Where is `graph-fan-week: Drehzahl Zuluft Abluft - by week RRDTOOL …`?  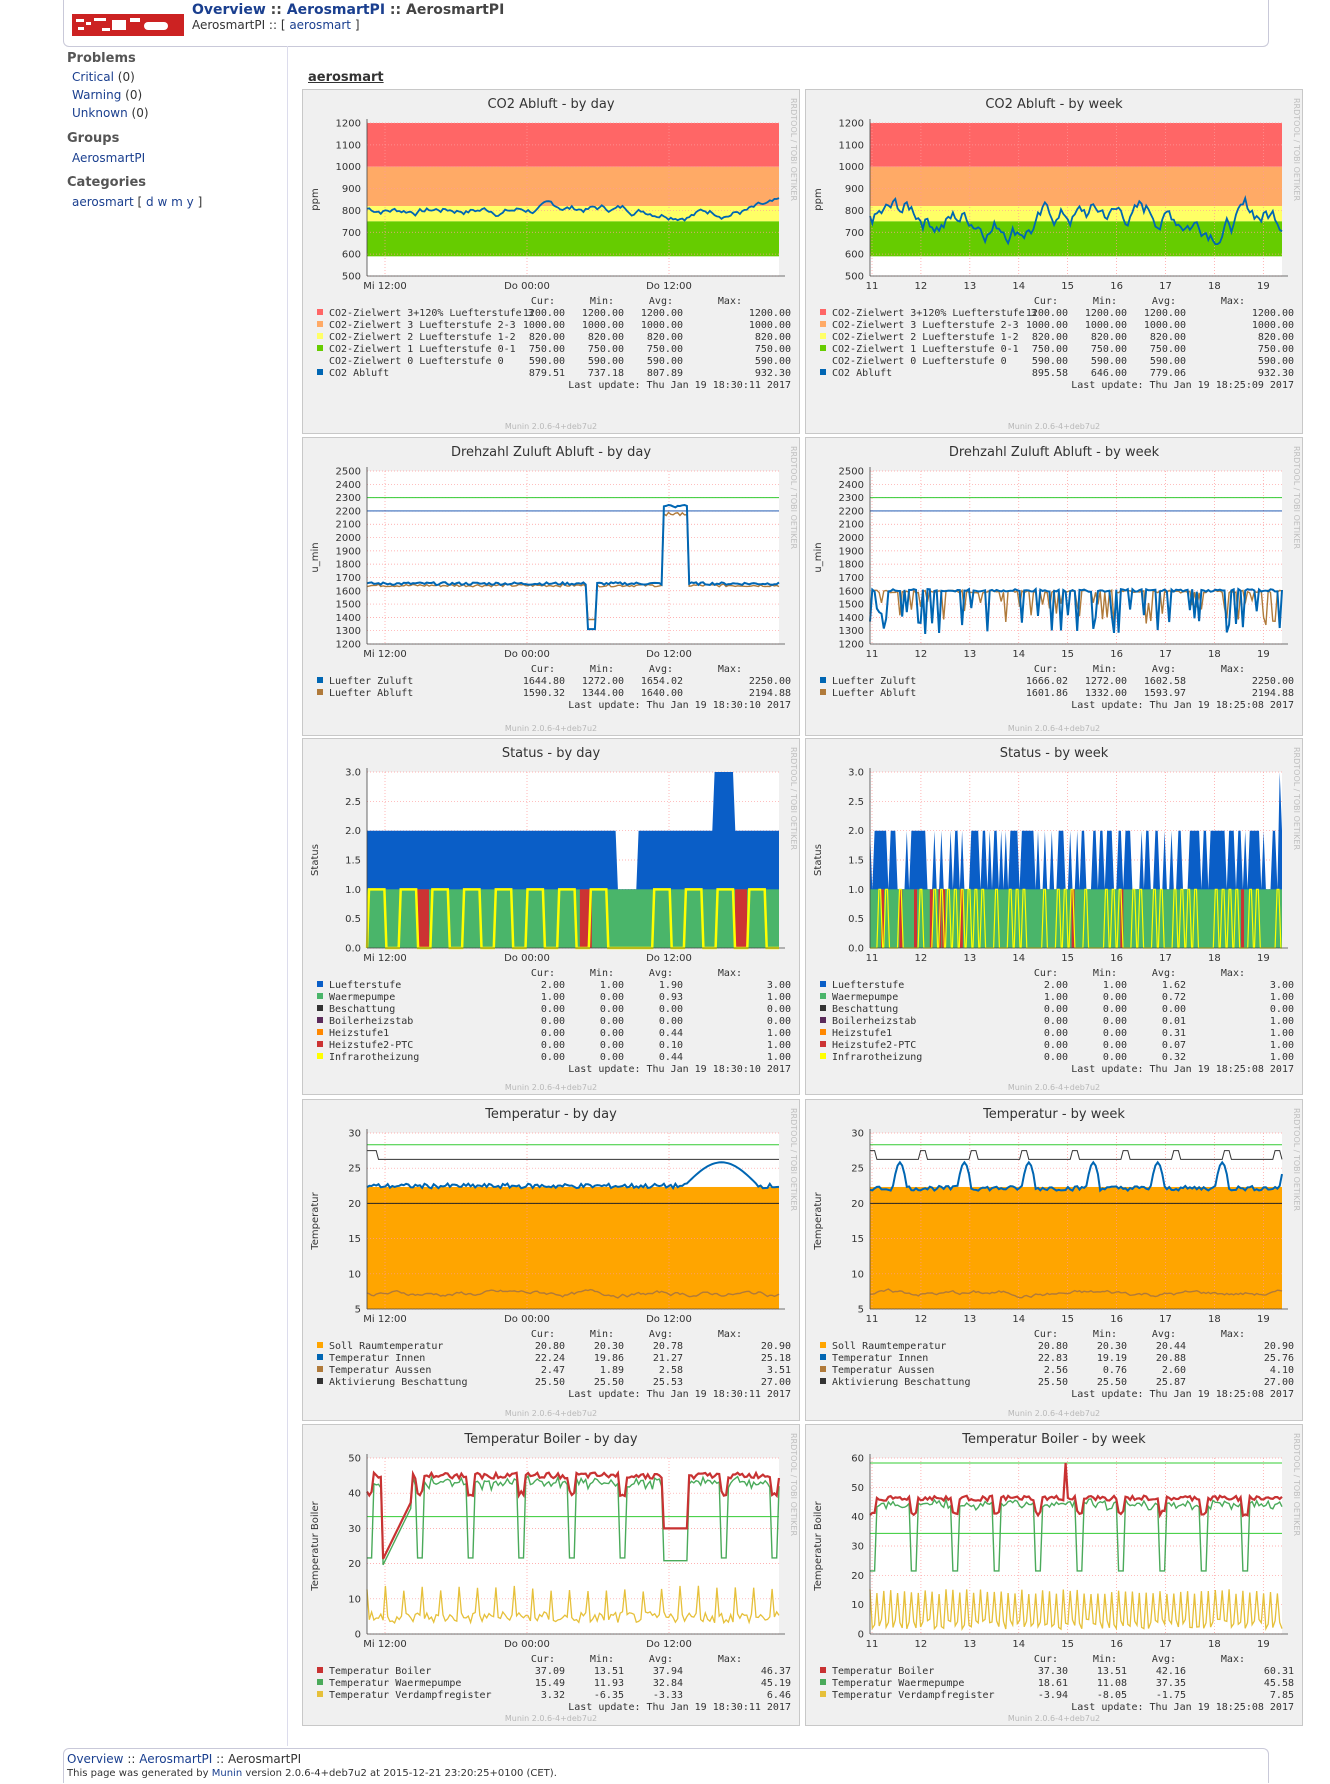
graph-fan-week: Drehzahl Zuluft Abluft - by week RRDTOOL … is located at coordinates (1054, 586).